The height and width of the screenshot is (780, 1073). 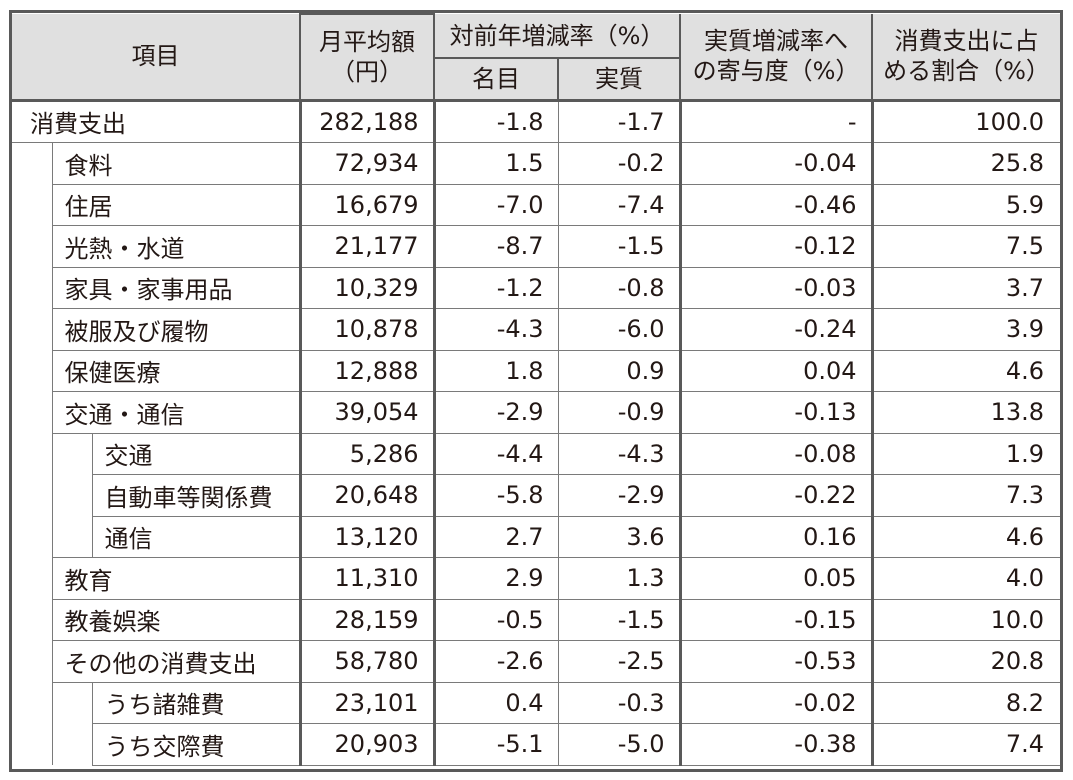 What do you see at coordinates (775, 453) in the screenshot?
I see `contribution-cell: -0.08` at bounding box center [775, 453].